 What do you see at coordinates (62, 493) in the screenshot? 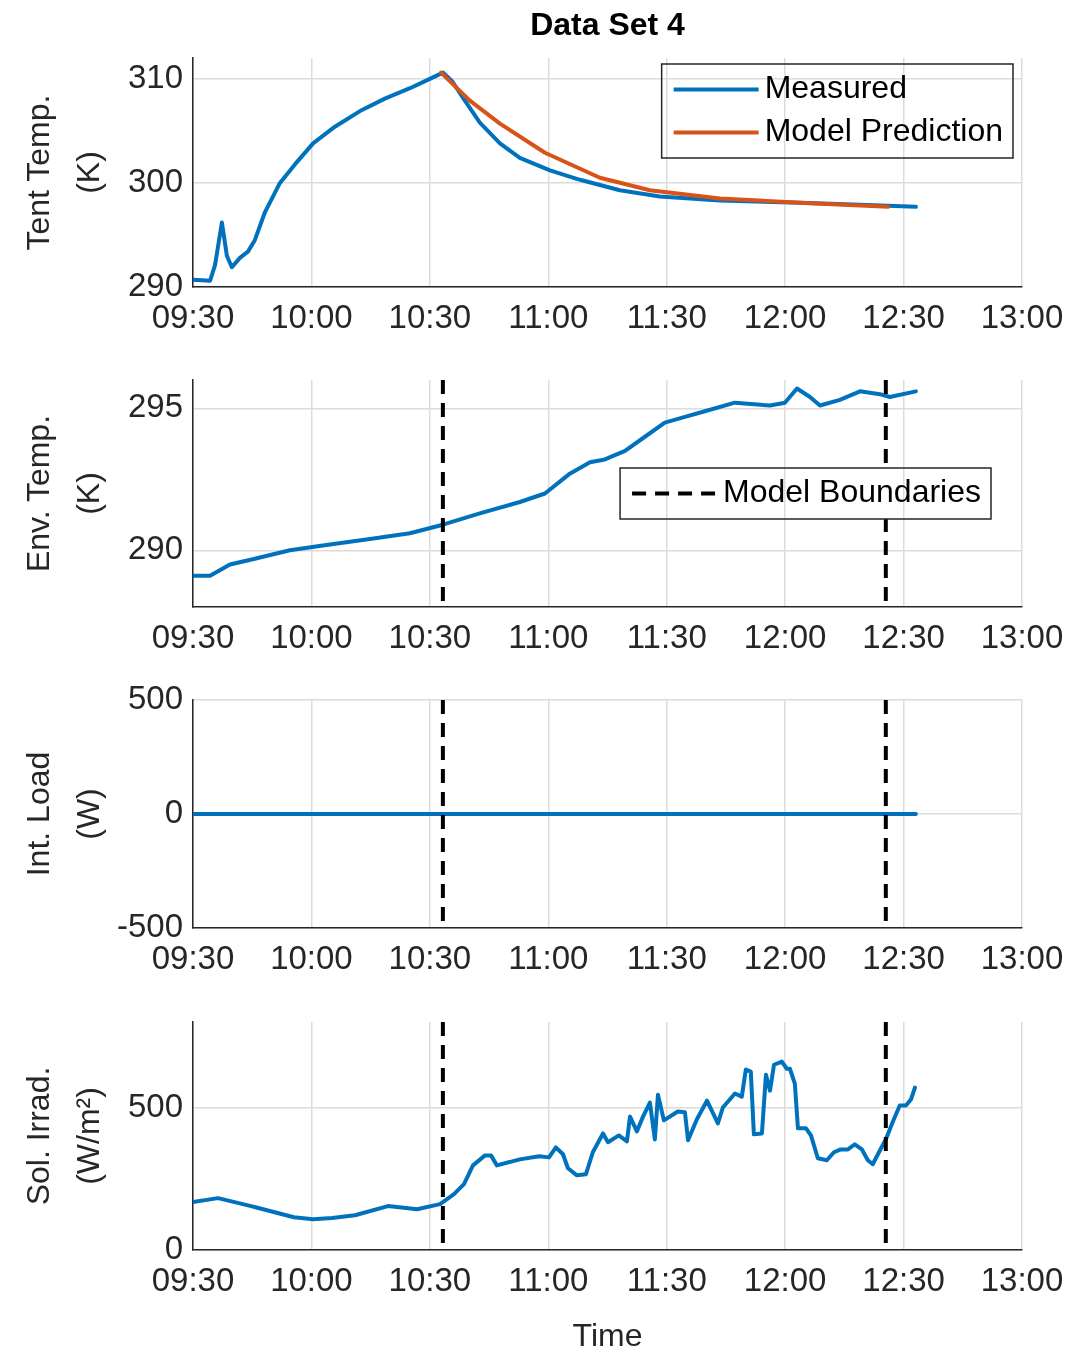
I see `y-axis-title: Env. Temp. (K)` at bounding box center [62, 493].